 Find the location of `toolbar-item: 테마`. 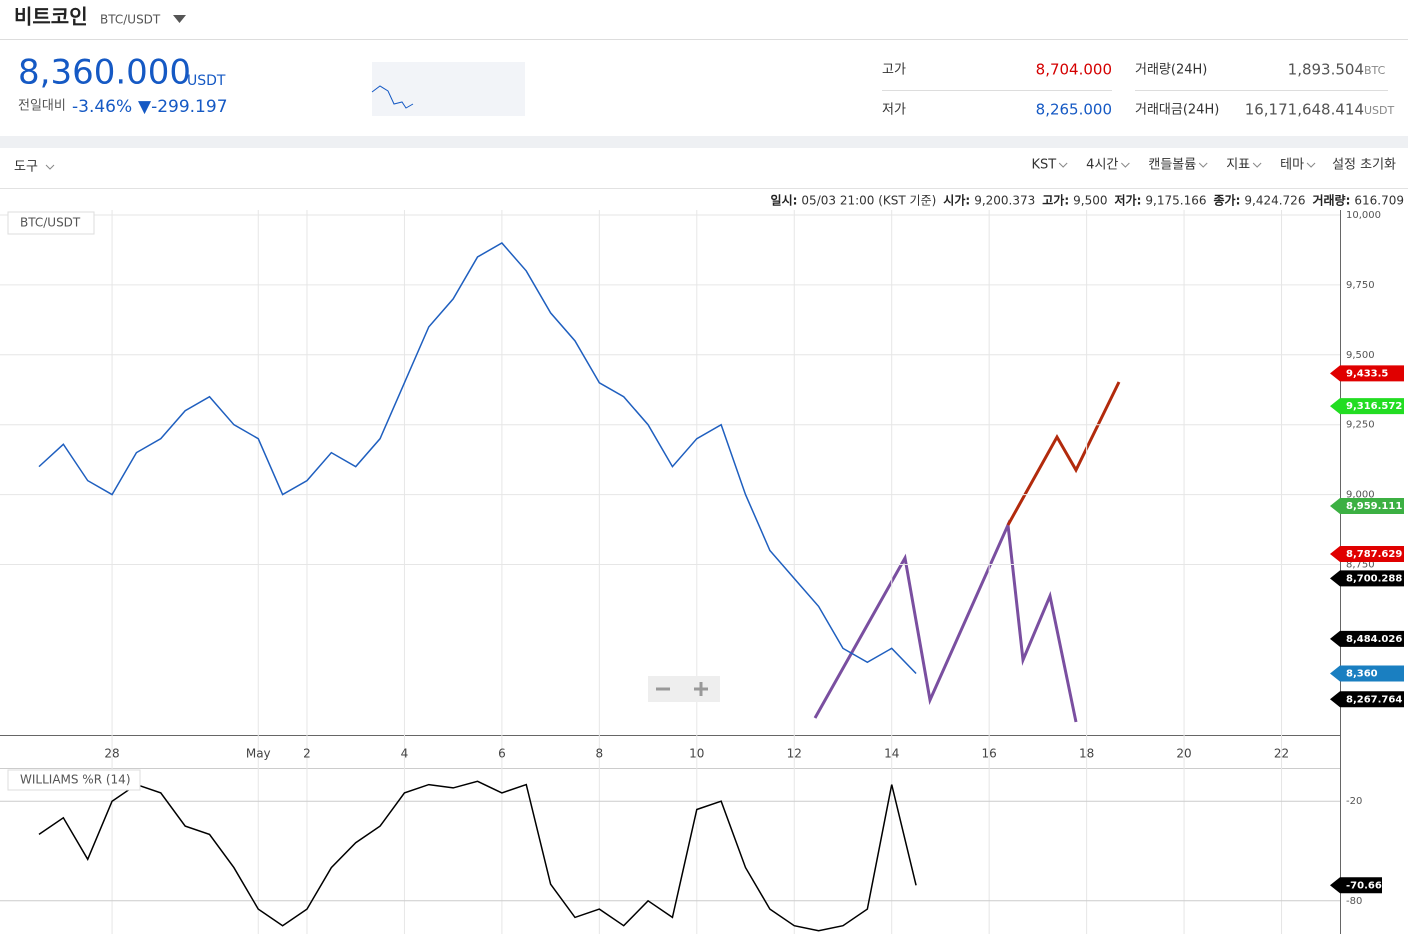

toolbar-item: 테마 is located at coordinates (1292, 165).